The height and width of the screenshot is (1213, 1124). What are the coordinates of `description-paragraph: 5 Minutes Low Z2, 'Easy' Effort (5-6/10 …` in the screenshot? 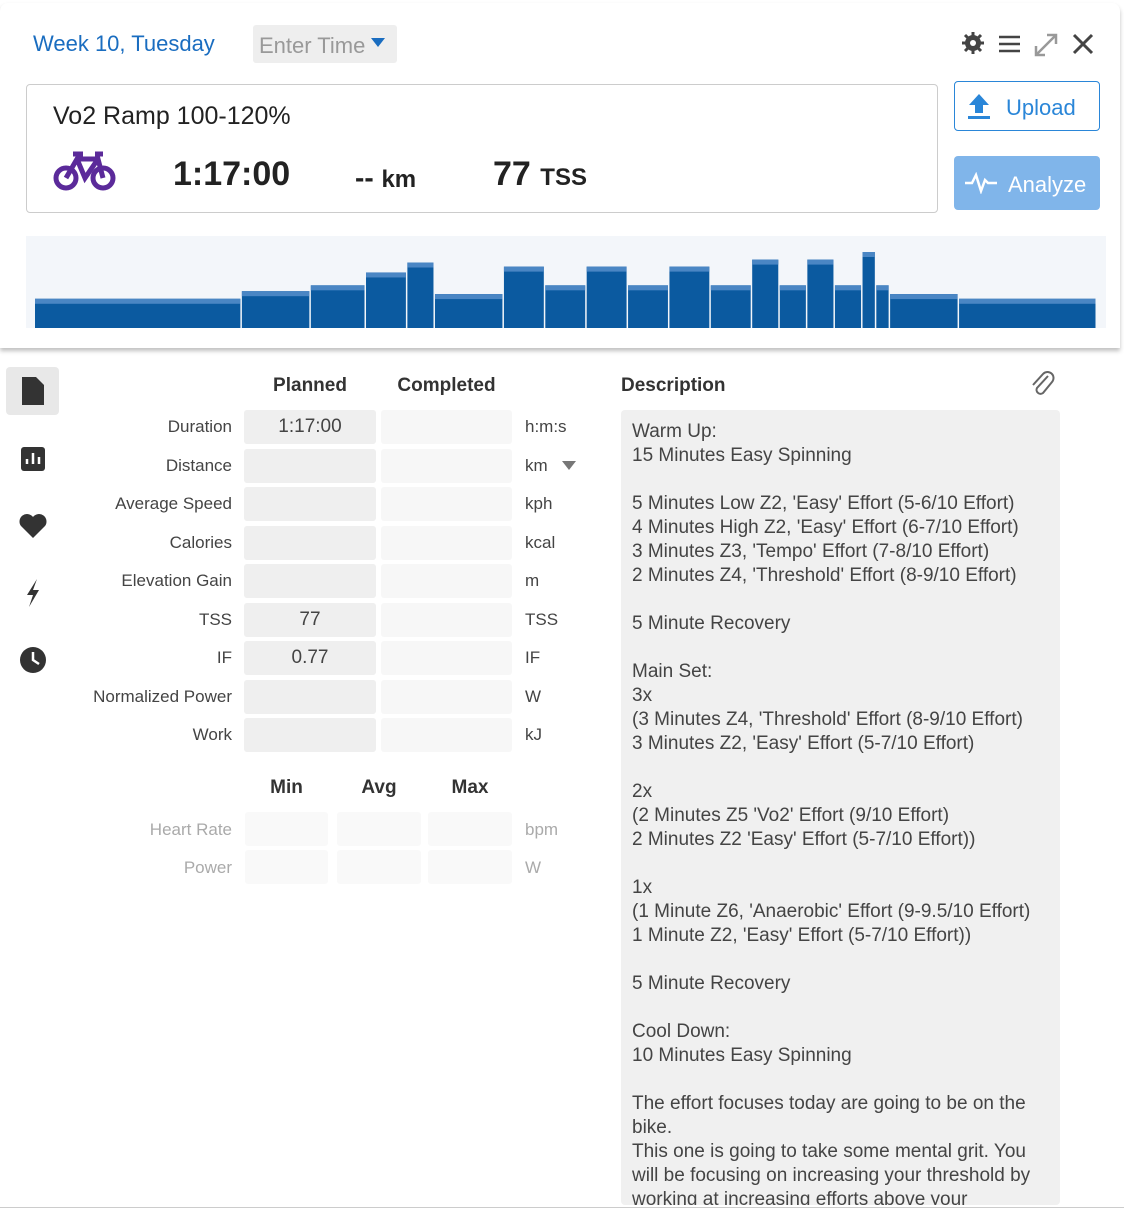 It's located at (841, 540).